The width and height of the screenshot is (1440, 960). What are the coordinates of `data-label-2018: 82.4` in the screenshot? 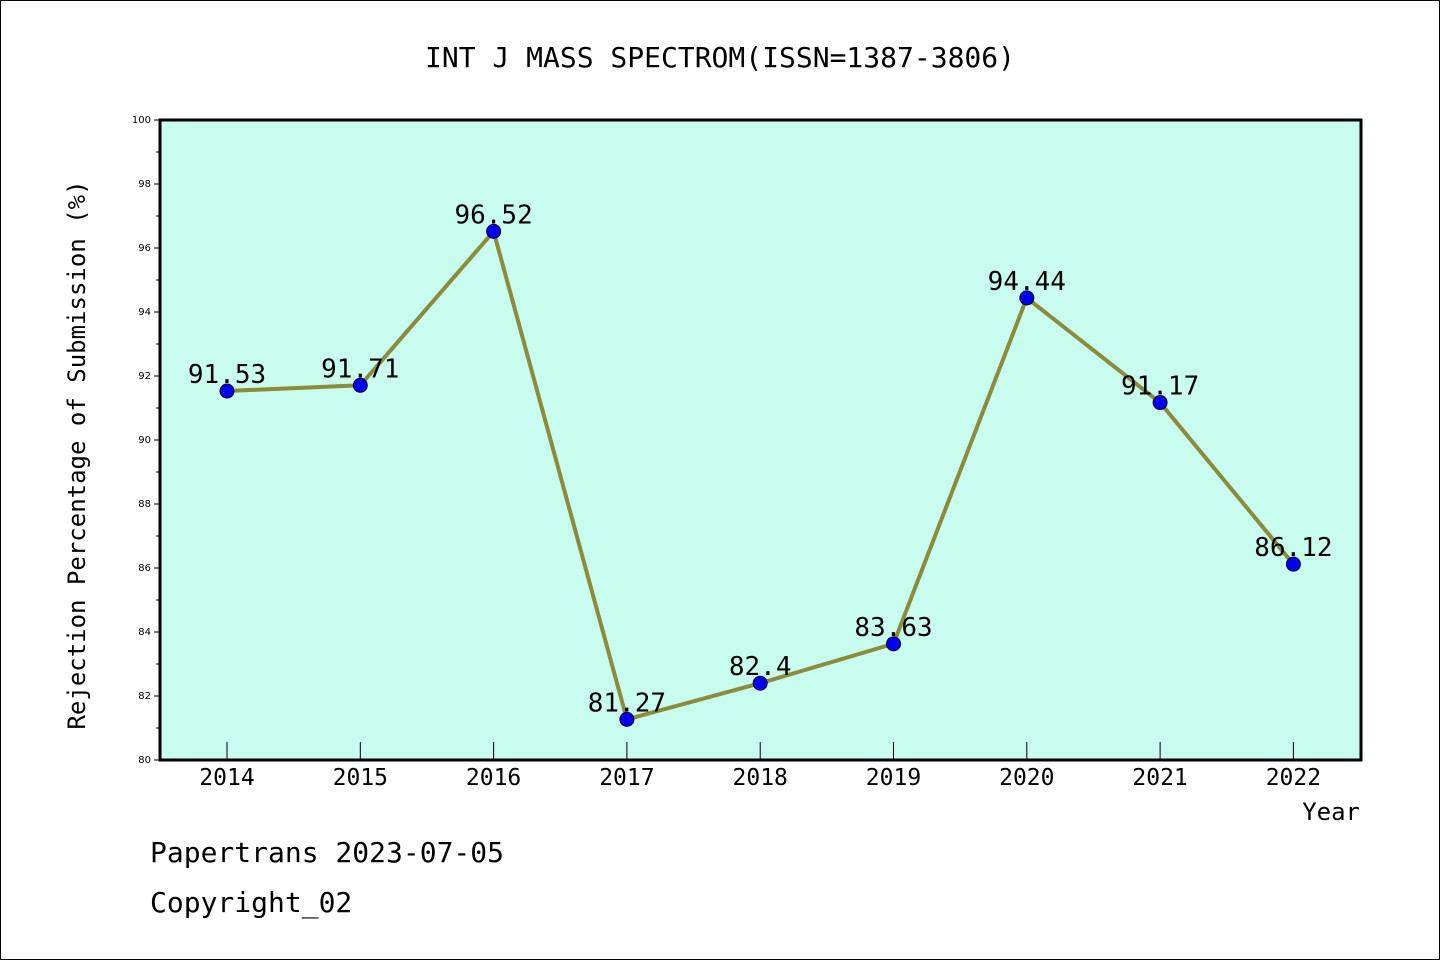 It's located at (760, 667).